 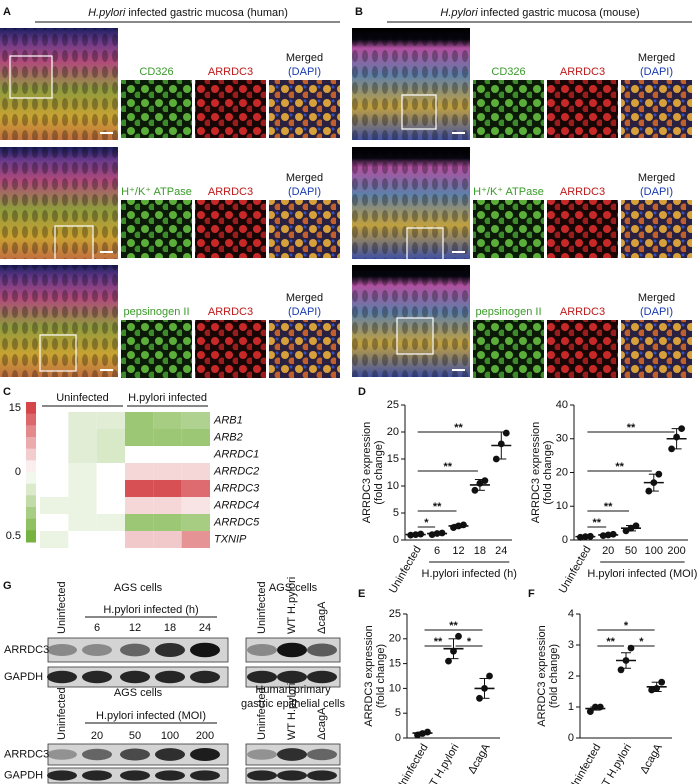 I want to click on gene-label: ARB1, so click(x=228, y=420).